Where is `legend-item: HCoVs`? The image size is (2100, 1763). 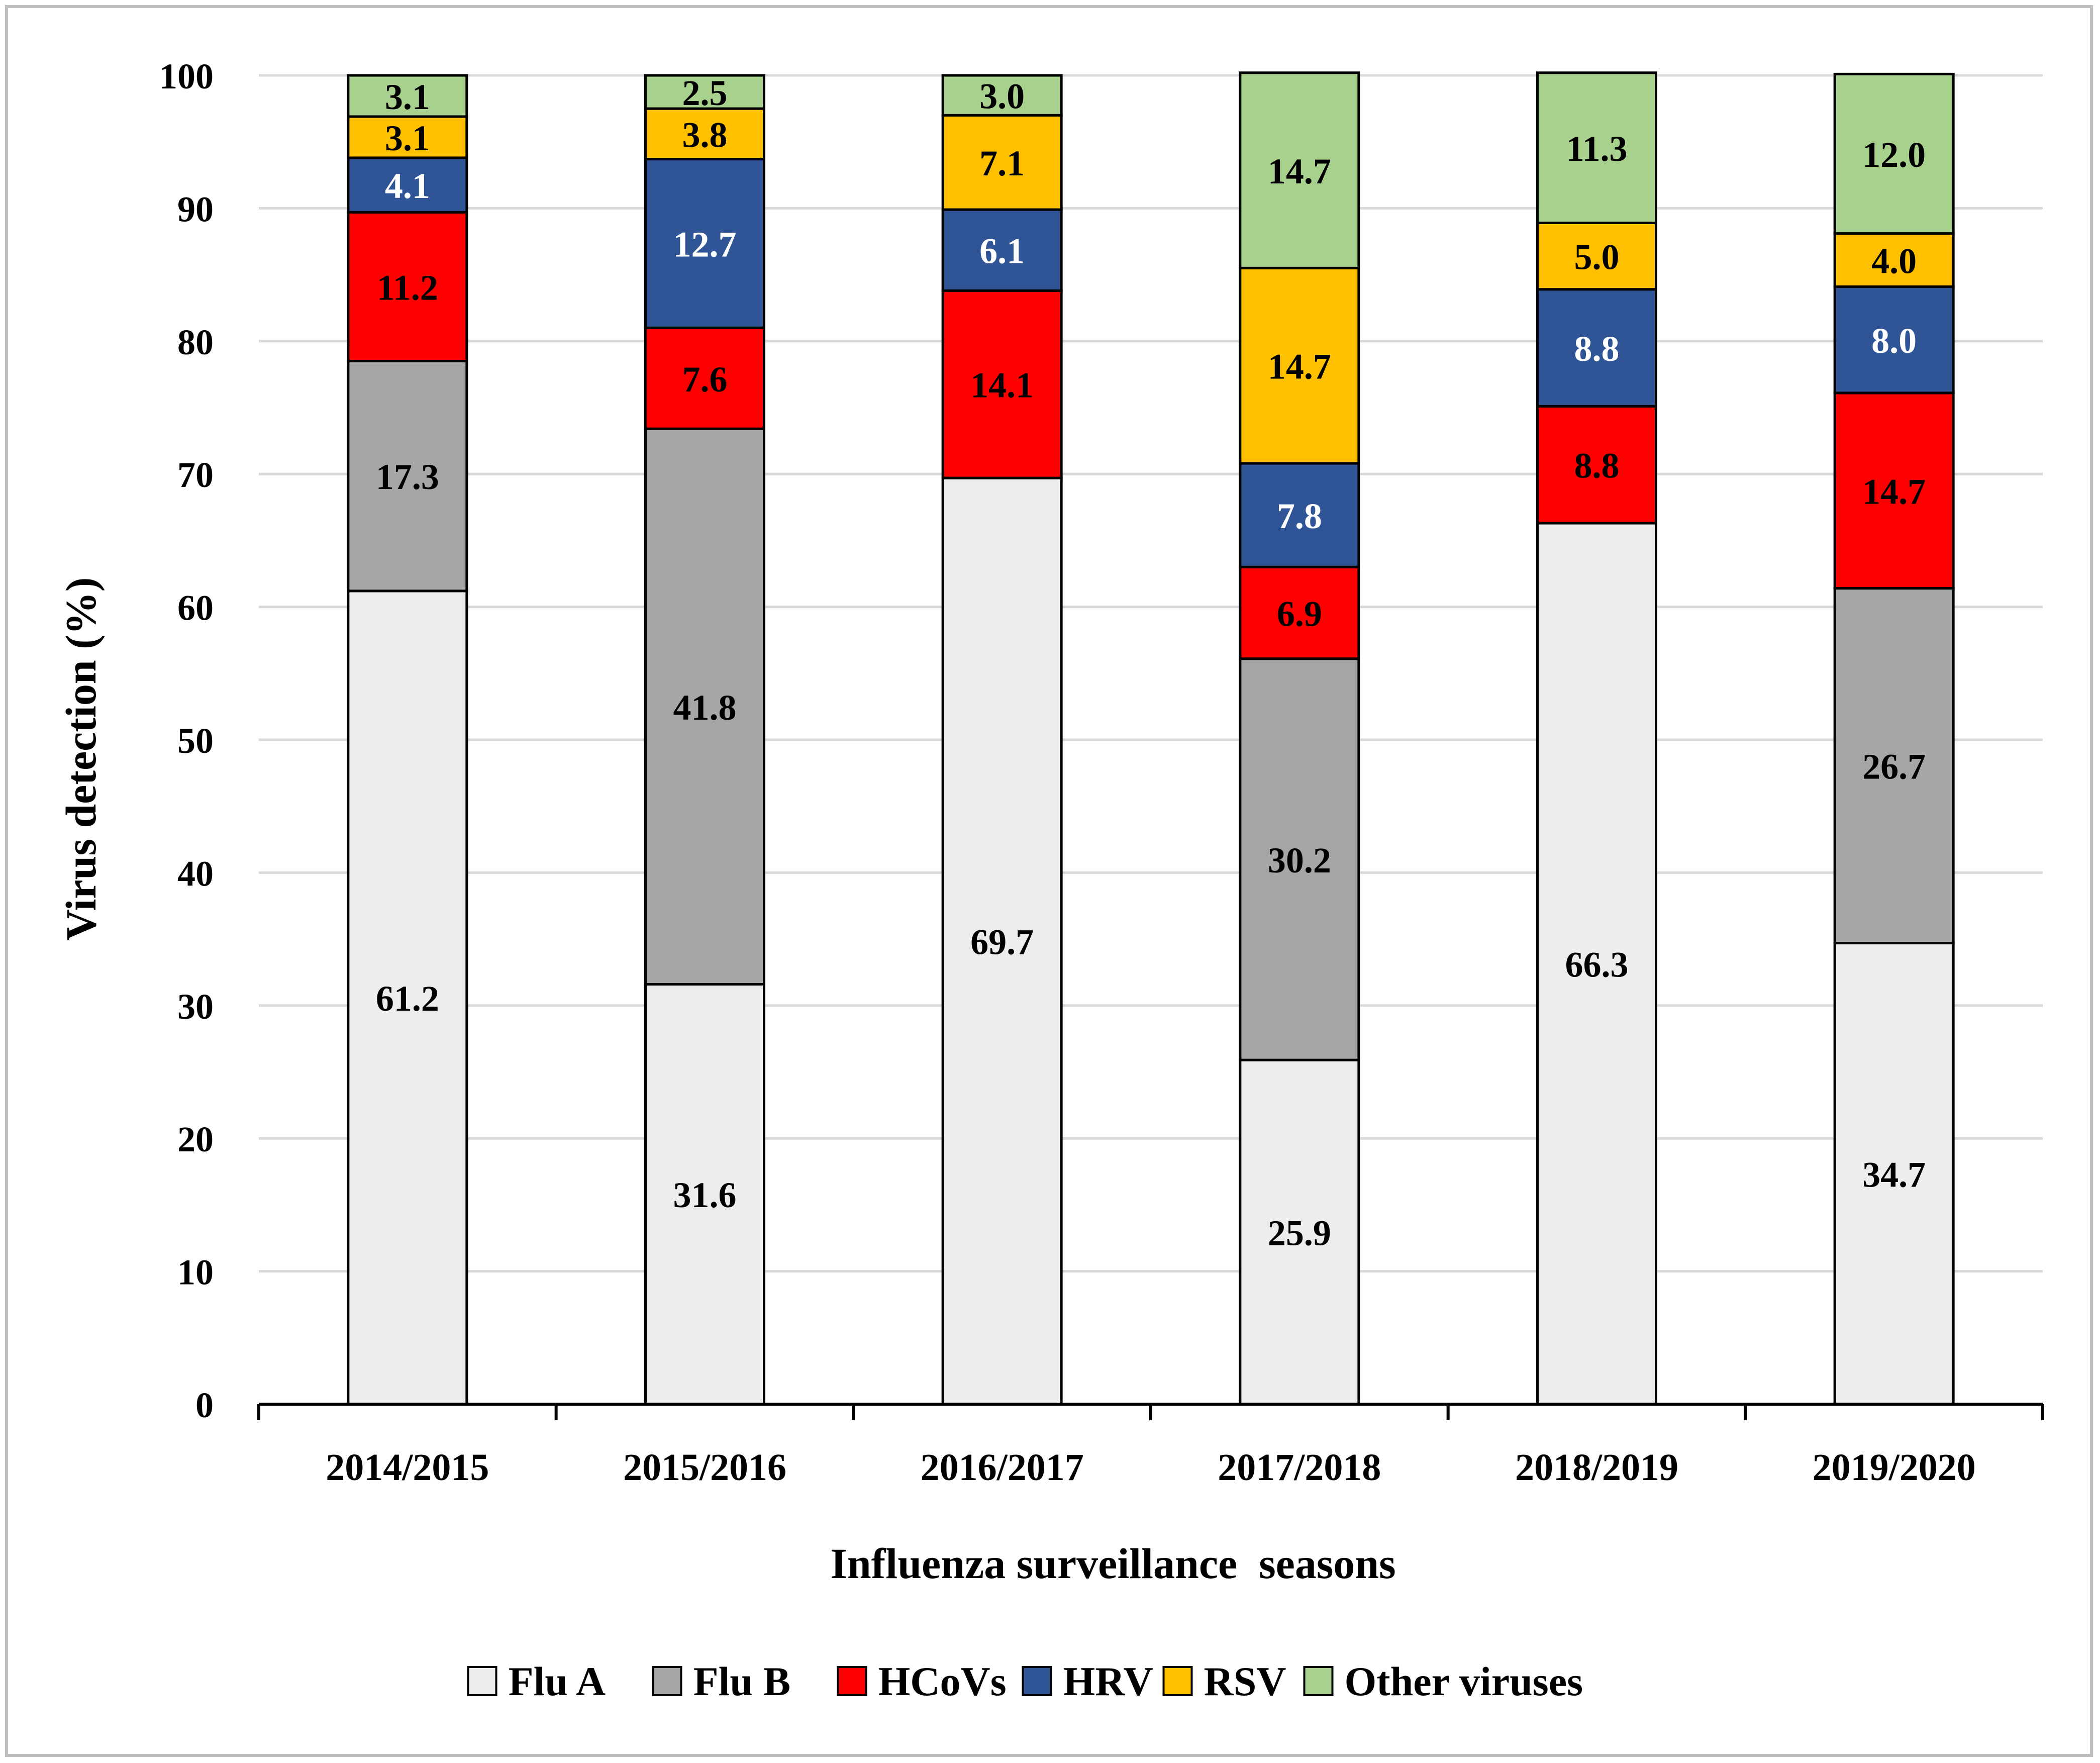
legend-item: HCoVs is located at coordinates (922, 1681).